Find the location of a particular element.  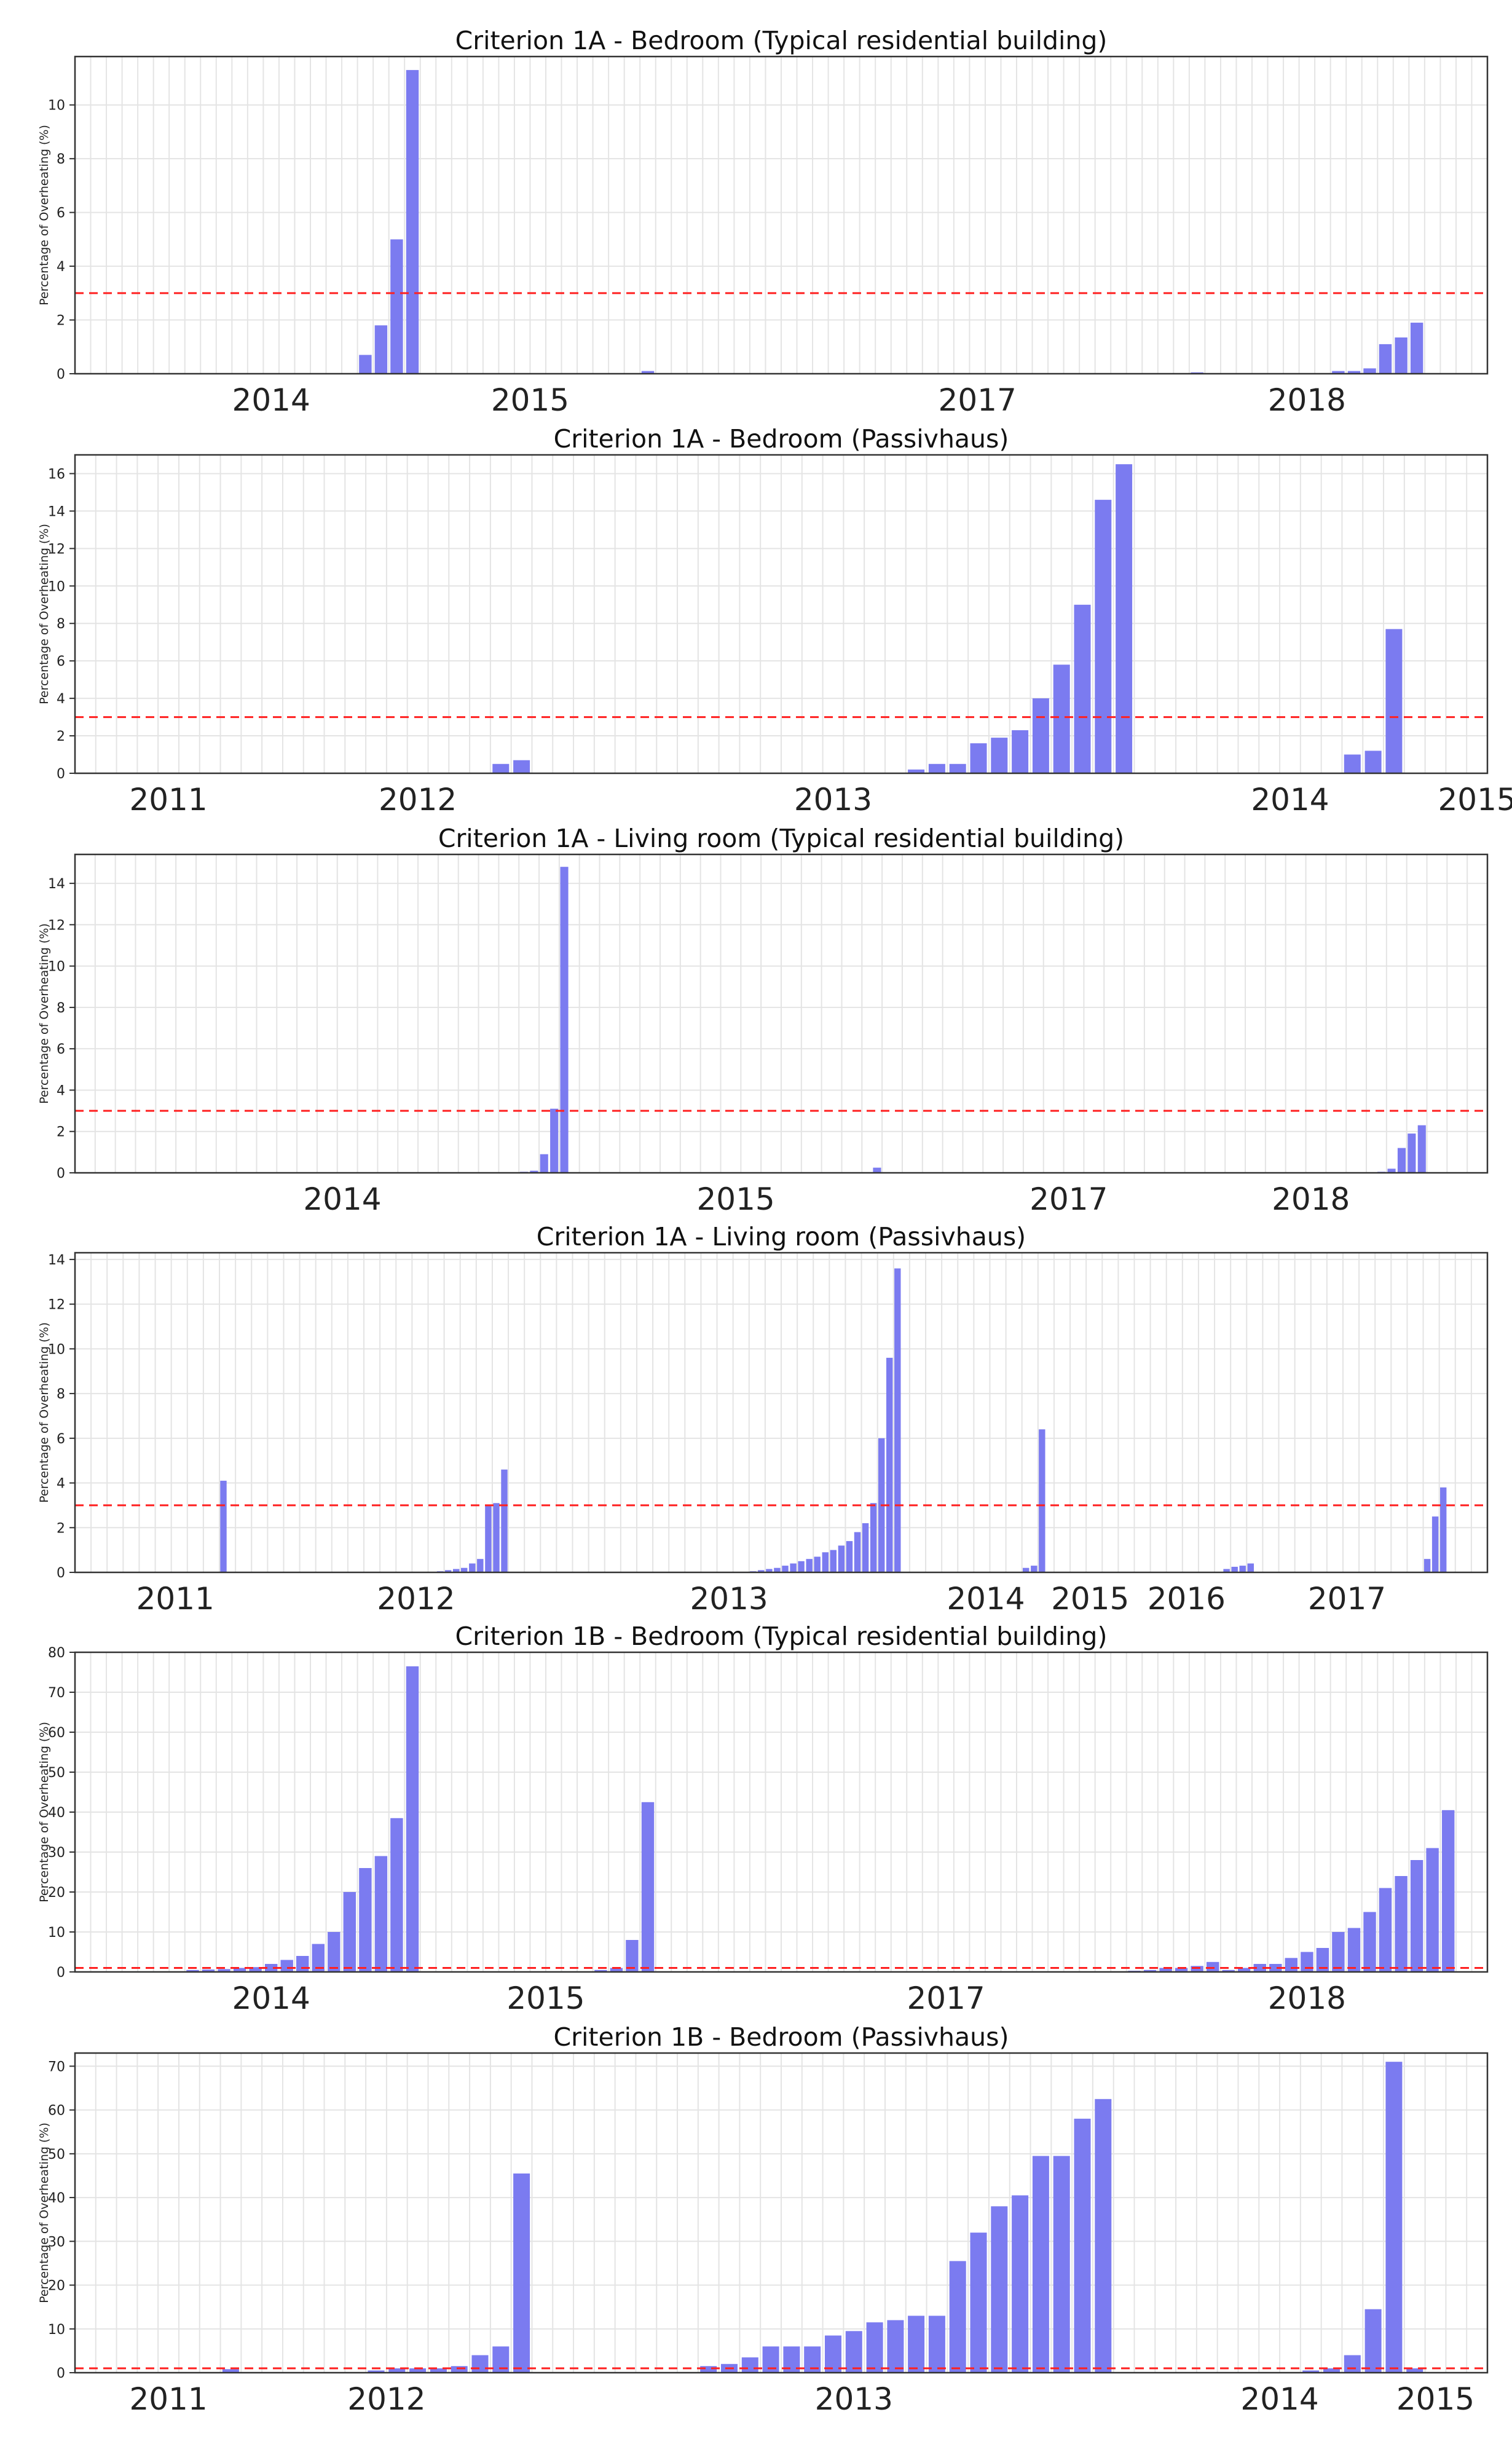

x-tick-label: 2011 is located at coordinates (168, 2399).